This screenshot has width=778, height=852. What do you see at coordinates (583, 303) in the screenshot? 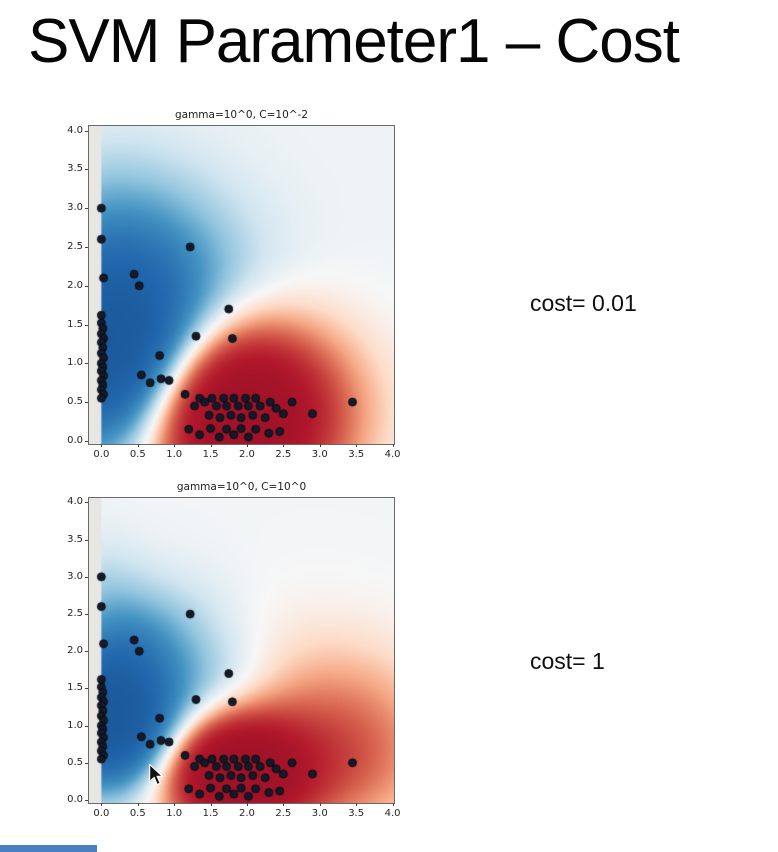
I see `cost-label: cost= 0.01` at bounding box center [583, 303].